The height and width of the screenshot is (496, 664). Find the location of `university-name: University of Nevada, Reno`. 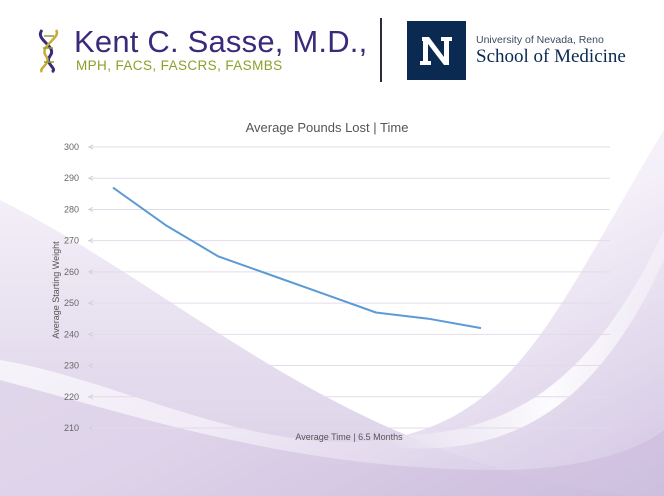

university-name: University of Nevada, Reno is located at coordinates (540, 40).